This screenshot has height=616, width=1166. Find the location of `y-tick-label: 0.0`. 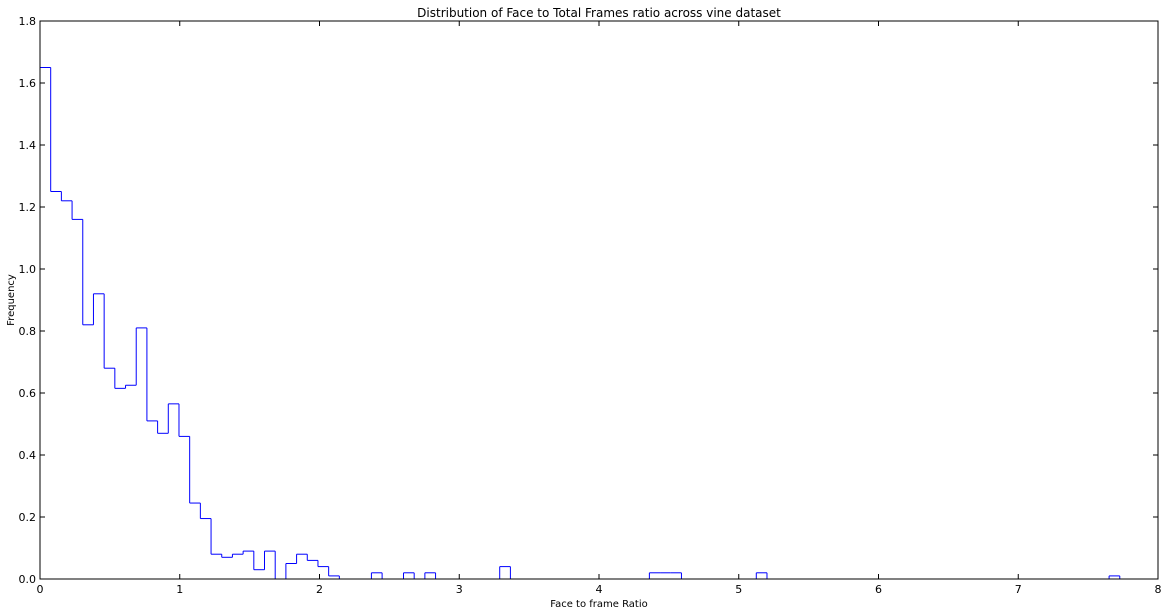

y-tick-label: 0.0 is located at coordinates (28, 579).